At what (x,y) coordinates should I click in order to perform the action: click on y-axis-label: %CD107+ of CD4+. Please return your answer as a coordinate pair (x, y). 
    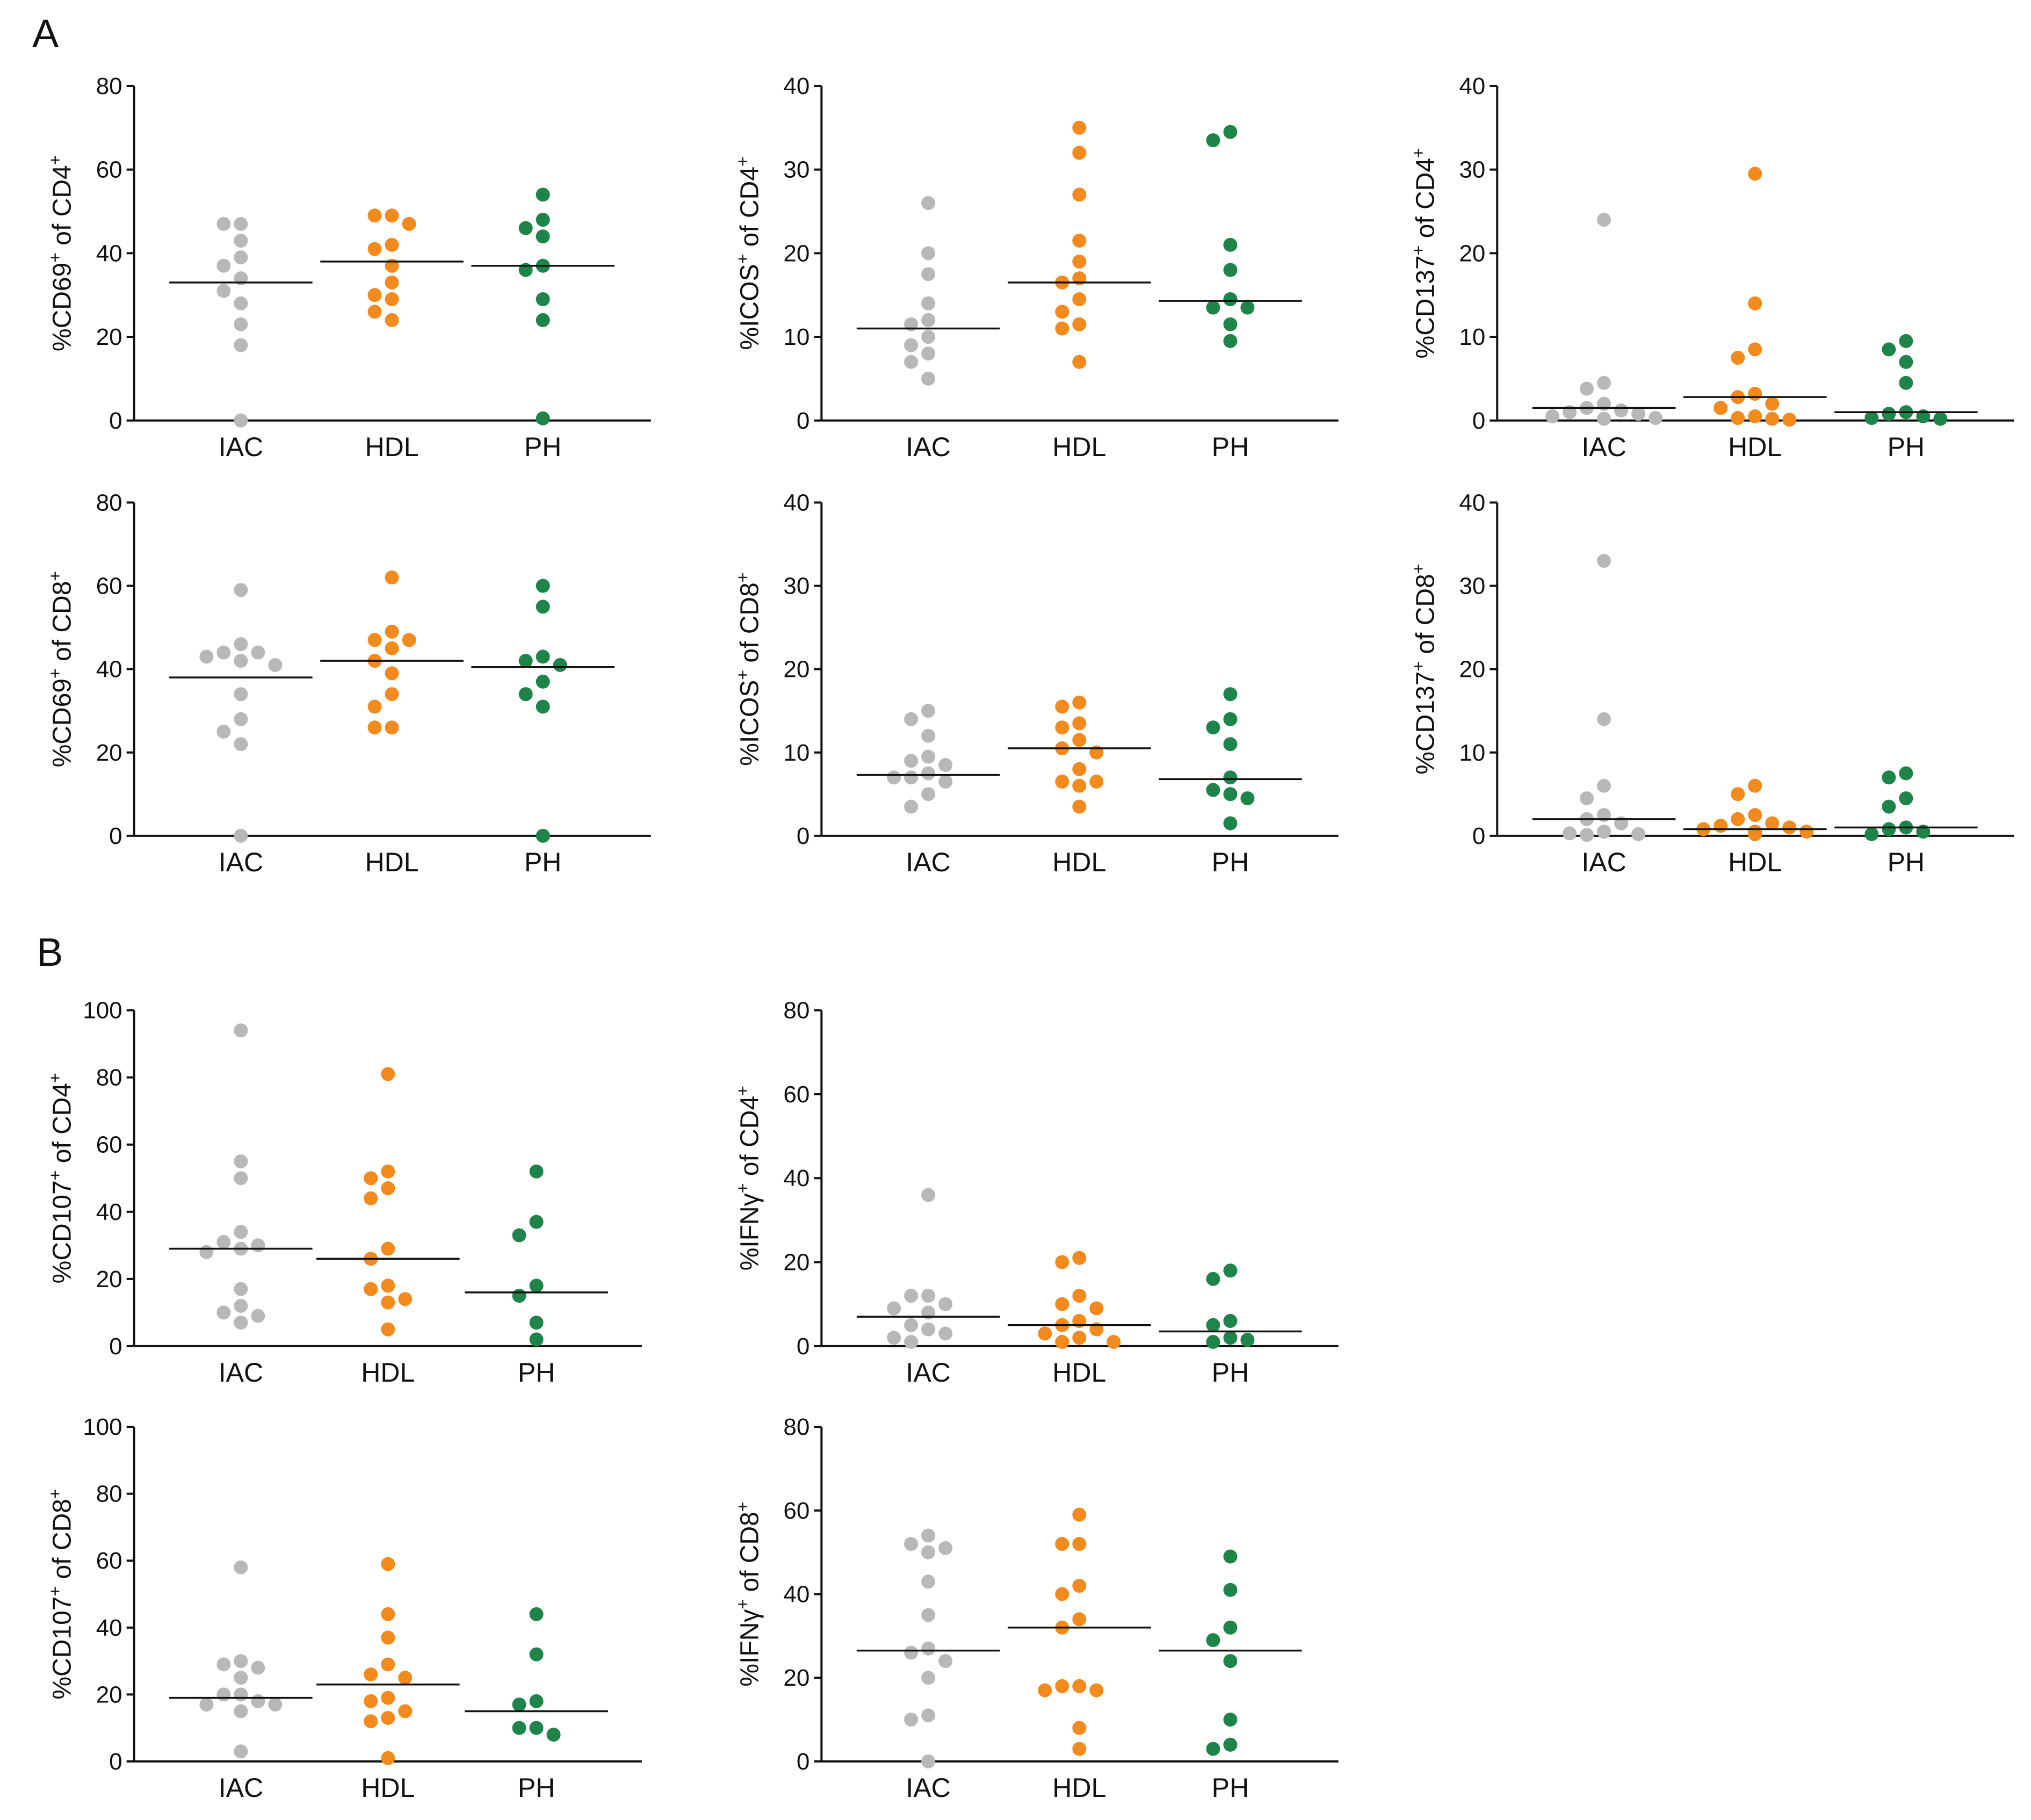
    Looking at the image, I should click on (61, 1178).